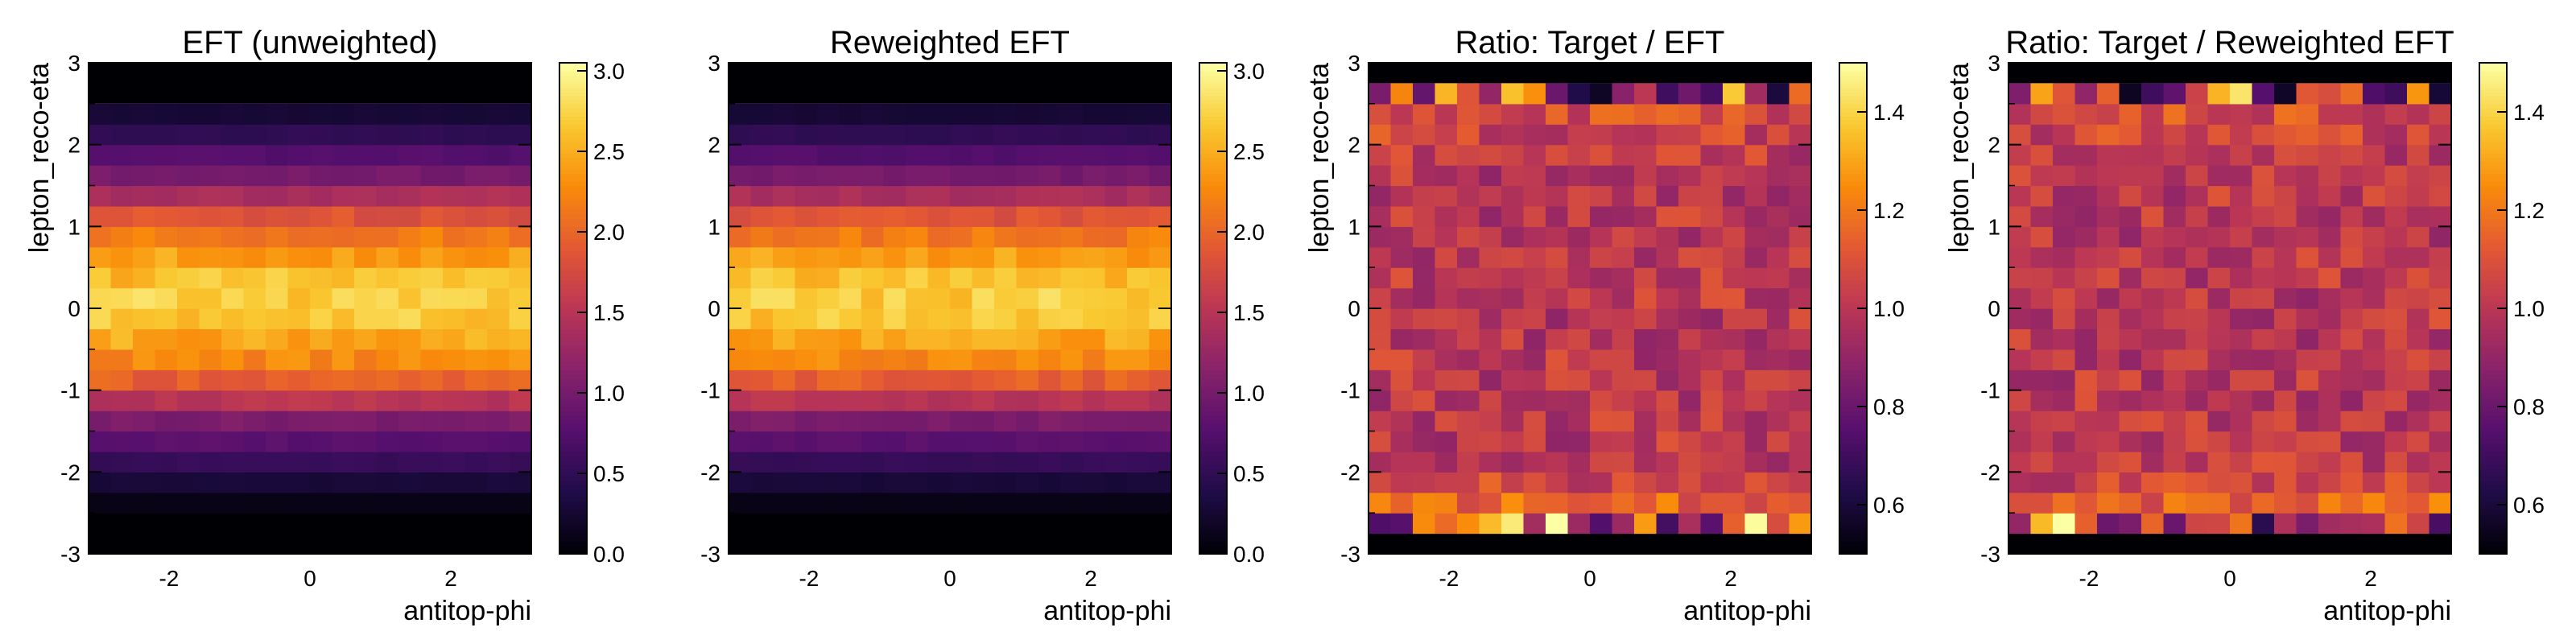 The image size is (2576, 644). I want to click on panel-4-colorbar-segment, so click(2493, 282).